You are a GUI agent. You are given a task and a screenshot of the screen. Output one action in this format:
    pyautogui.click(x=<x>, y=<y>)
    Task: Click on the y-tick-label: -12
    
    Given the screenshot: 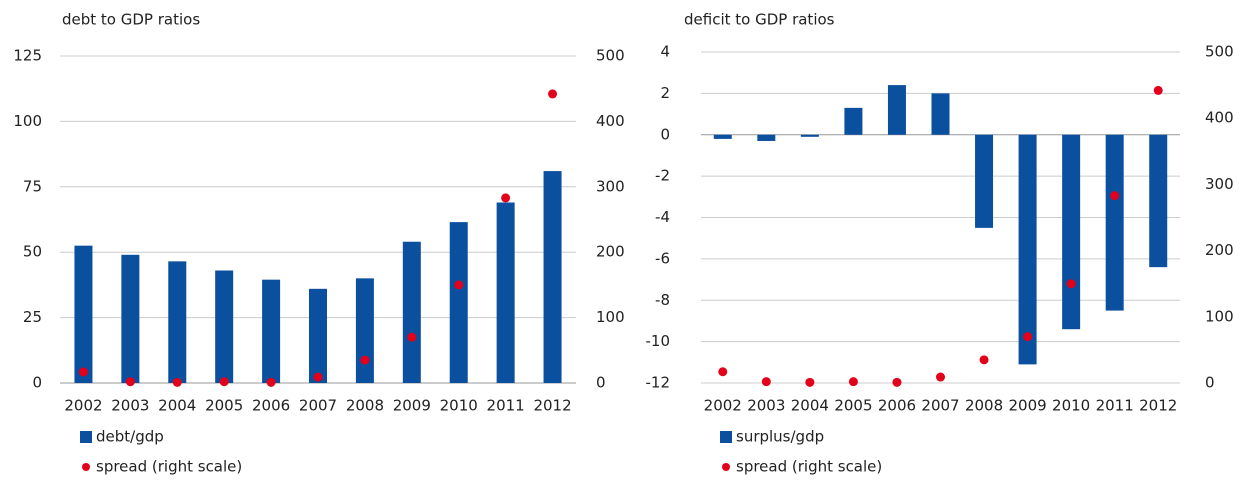 What is the action you would take?
    pyautogui.click(x=658, y=383)
    